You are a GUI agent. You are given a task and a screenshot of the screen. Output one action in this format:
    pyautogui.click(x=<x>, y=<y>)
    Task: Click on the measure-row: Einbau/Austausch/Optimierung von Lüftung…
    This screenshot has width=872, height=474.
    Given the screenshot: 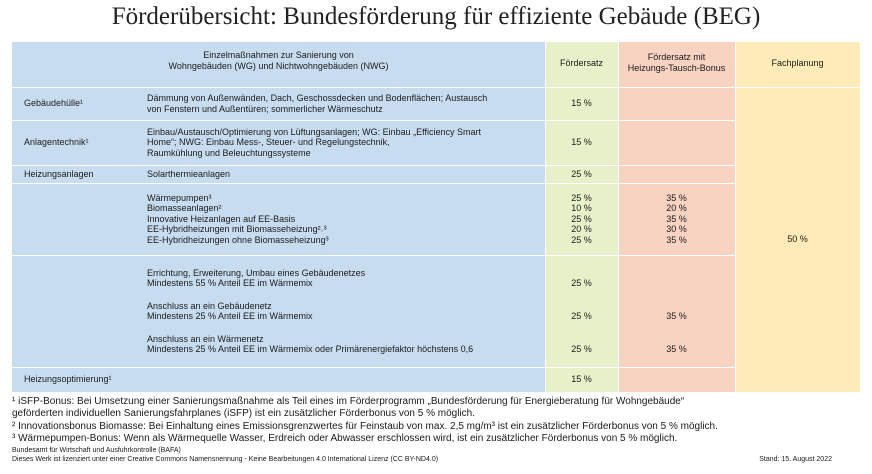 What is the action you would take?
    pyautogui.click(x=435, y=143)
    